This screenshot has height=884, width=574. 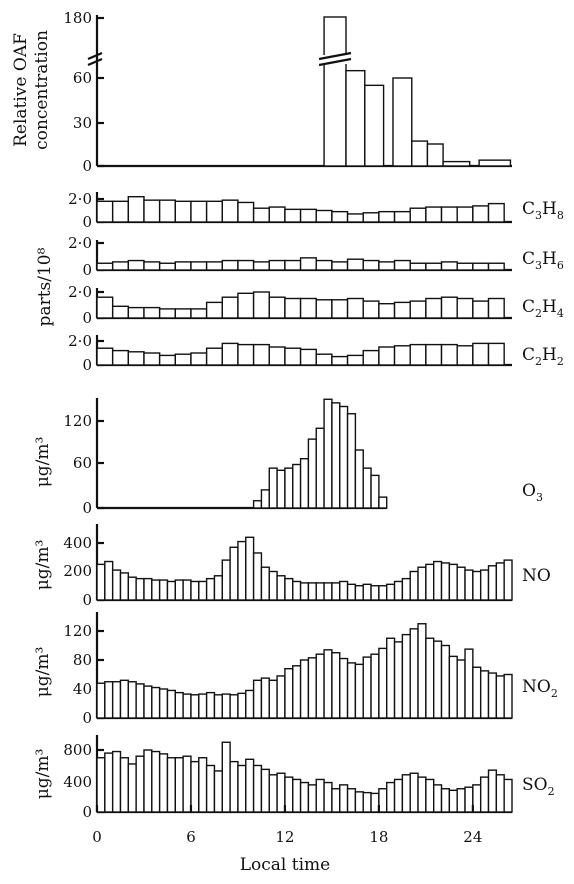 I want to click on oaf-axis-label: Relative OAFconcentration, so click(x=31, y=90).